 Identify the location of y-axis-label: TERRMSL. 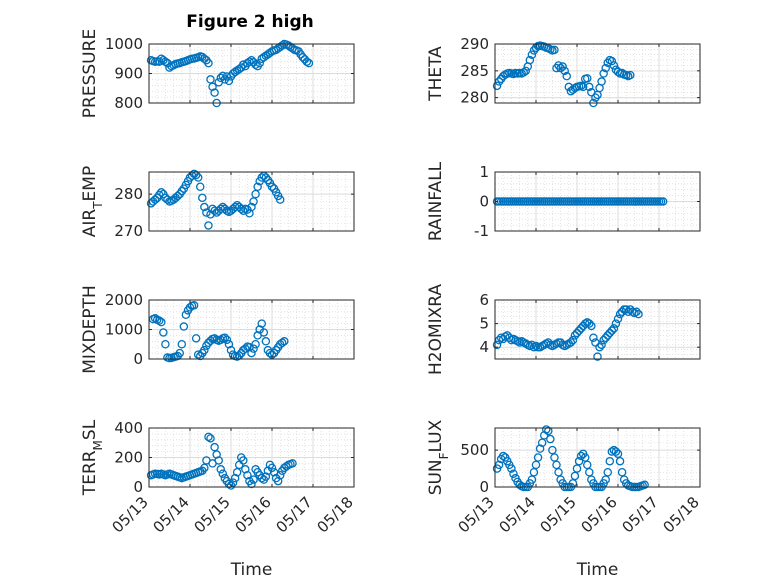
(92, 457).